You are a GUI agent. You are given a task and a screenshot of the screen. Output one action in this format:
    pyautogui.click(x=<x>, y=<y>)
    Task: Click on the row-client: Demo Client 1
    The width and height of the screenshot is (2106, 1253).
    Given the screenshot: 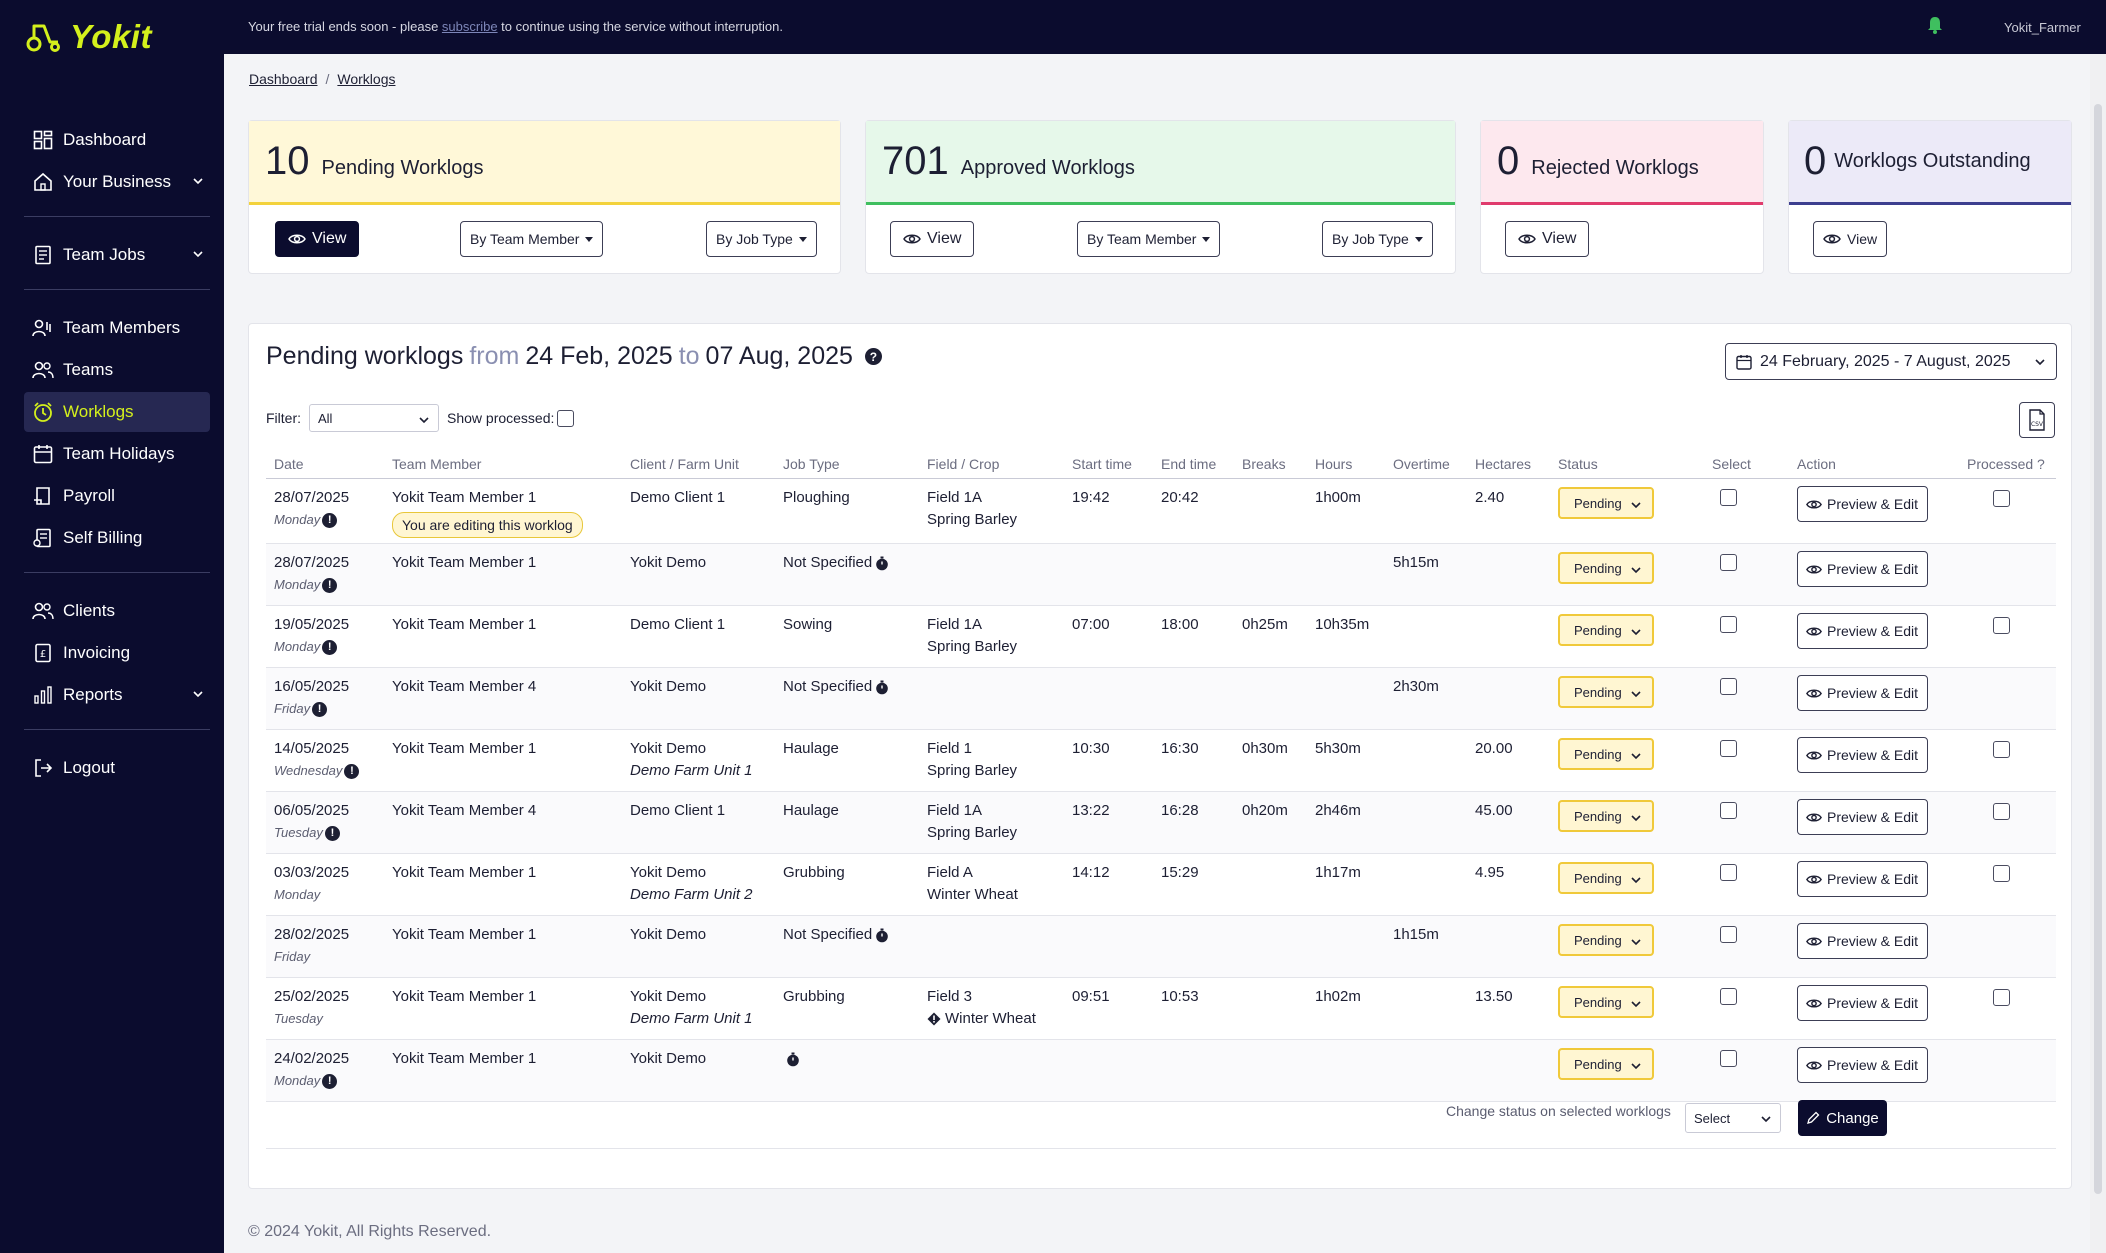 What is the action you would take?
    pyautogui.click(x=678, y=810)
    